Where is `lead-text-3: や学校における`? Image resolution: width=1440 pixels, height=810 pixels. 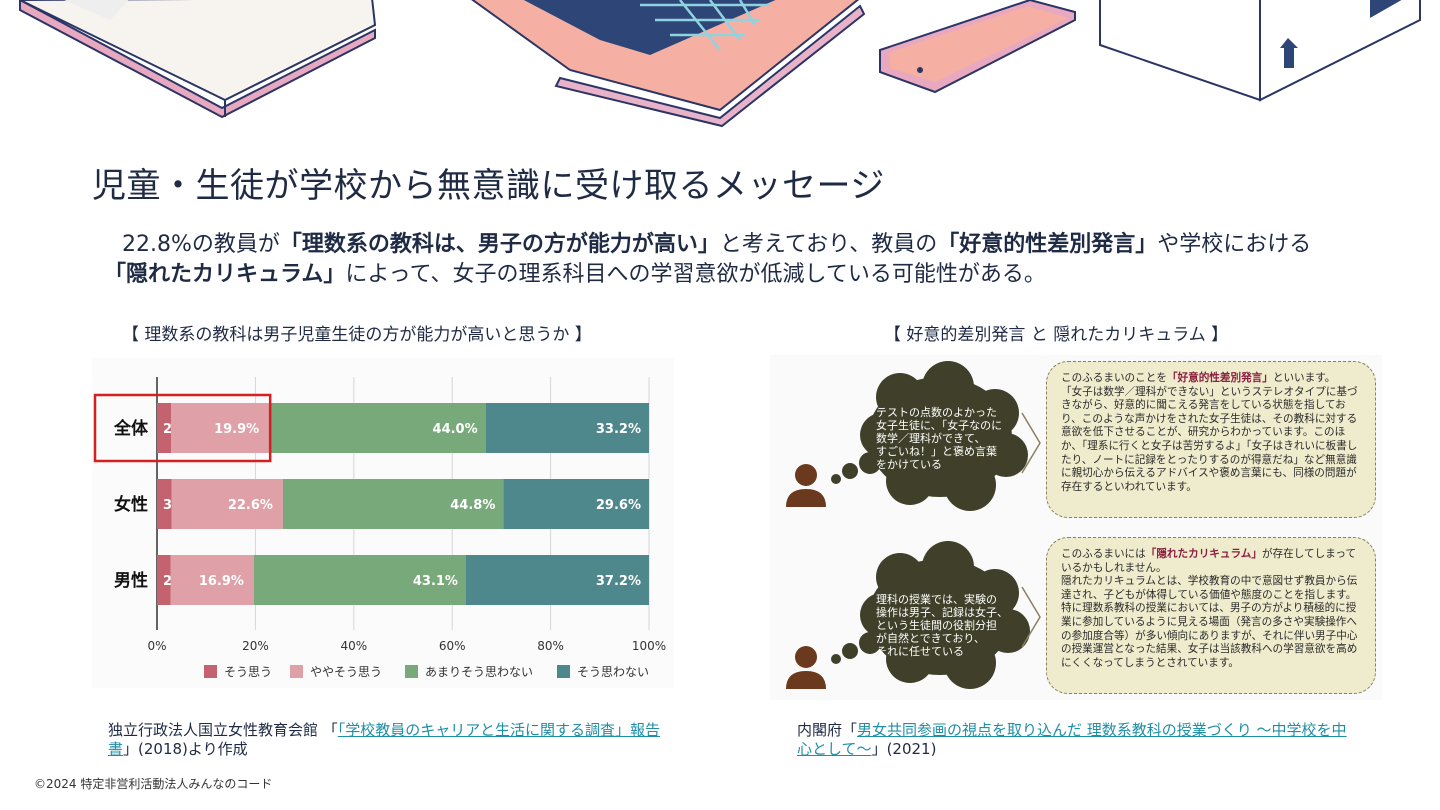
lead-text-3: や学校における is located at coordinates (1234, 244).